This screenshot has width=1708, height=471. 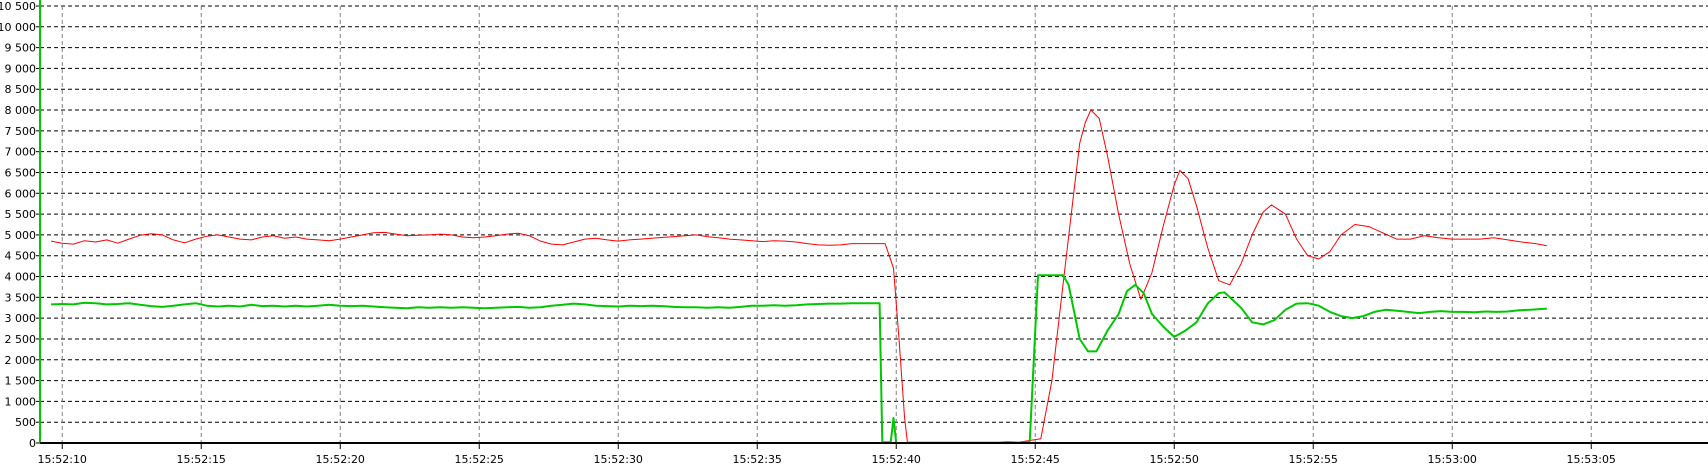 I want to click on y-tick-label: 8 500, so click(x=21, y=89).